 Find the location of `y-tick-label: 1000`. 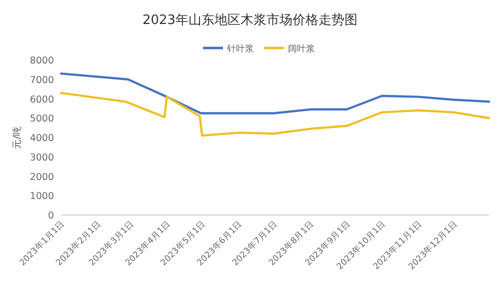

y-tick-label: 1000 is located at coordinates (42, 196).